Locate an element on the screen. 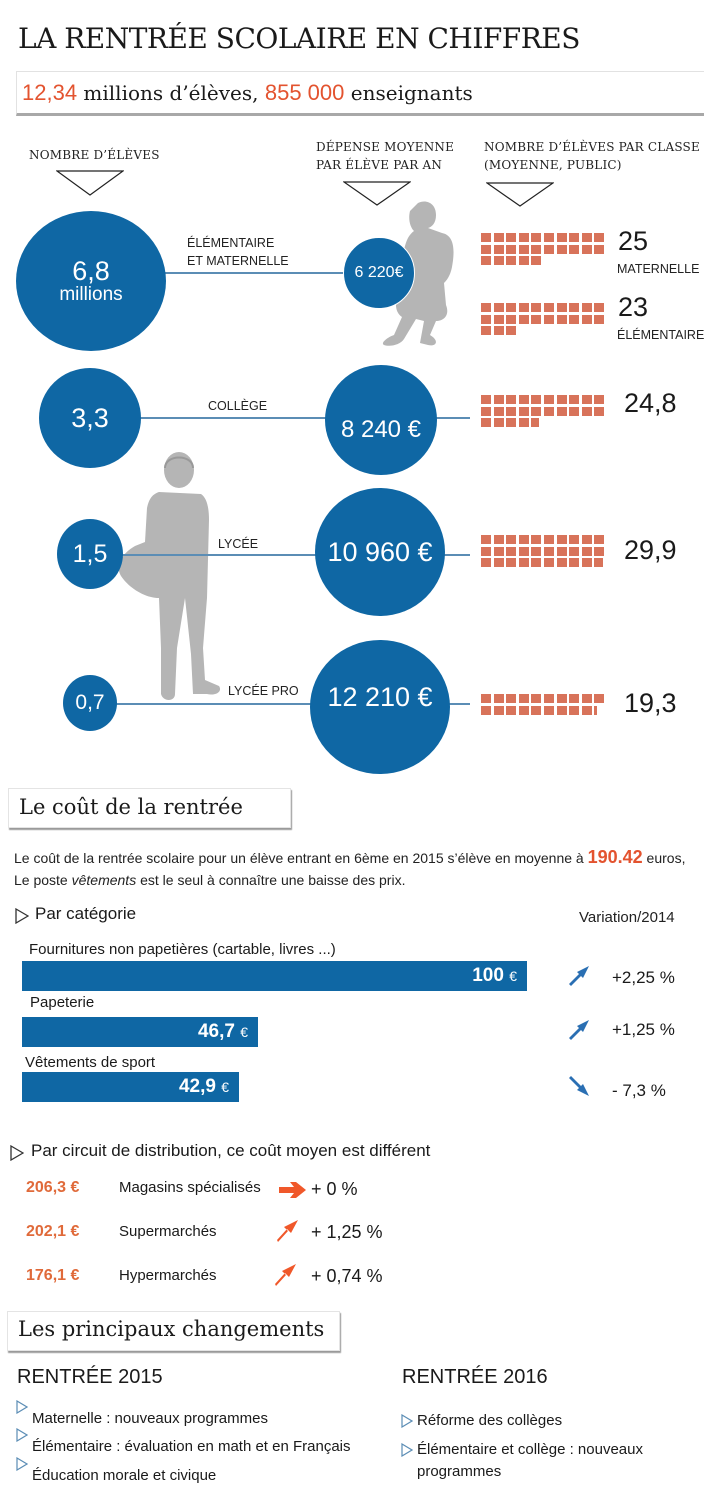 Image resolution: width=704 pixels, height=1509 pixels. channel-price: 206,3 € is located at coordinates (53, 1187).